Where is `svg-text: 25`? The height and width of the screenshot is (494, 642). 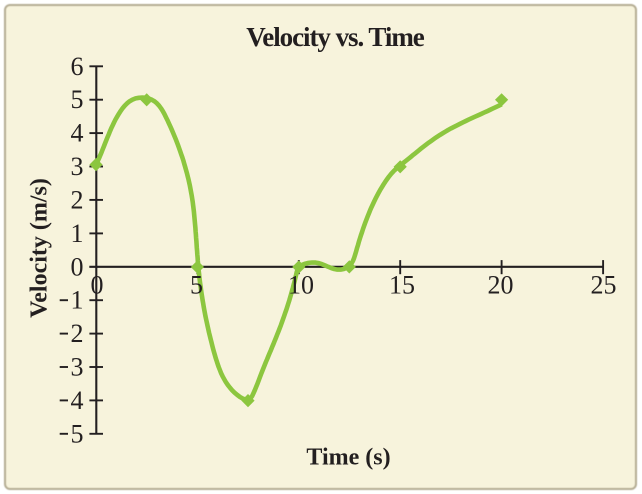
svg-text: 25 is located at coordinates (604, 285).